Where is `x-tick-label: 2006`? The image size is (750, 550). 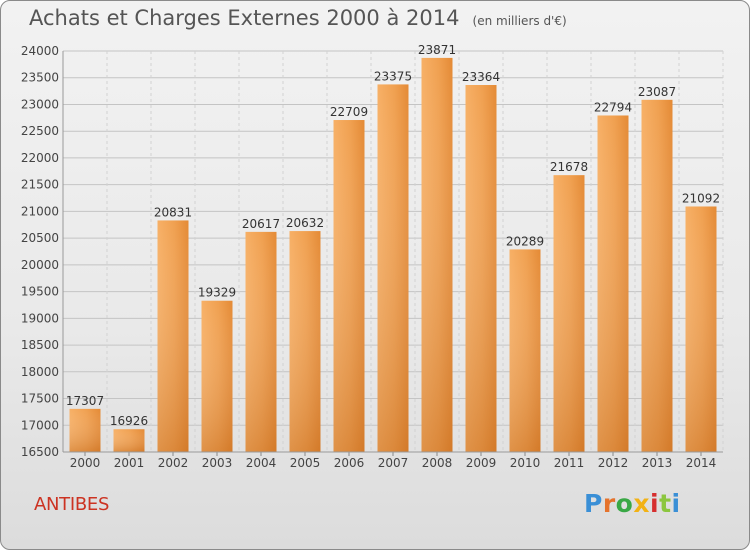 x-tick-label: 2006 is located at coordinates (349, 463).